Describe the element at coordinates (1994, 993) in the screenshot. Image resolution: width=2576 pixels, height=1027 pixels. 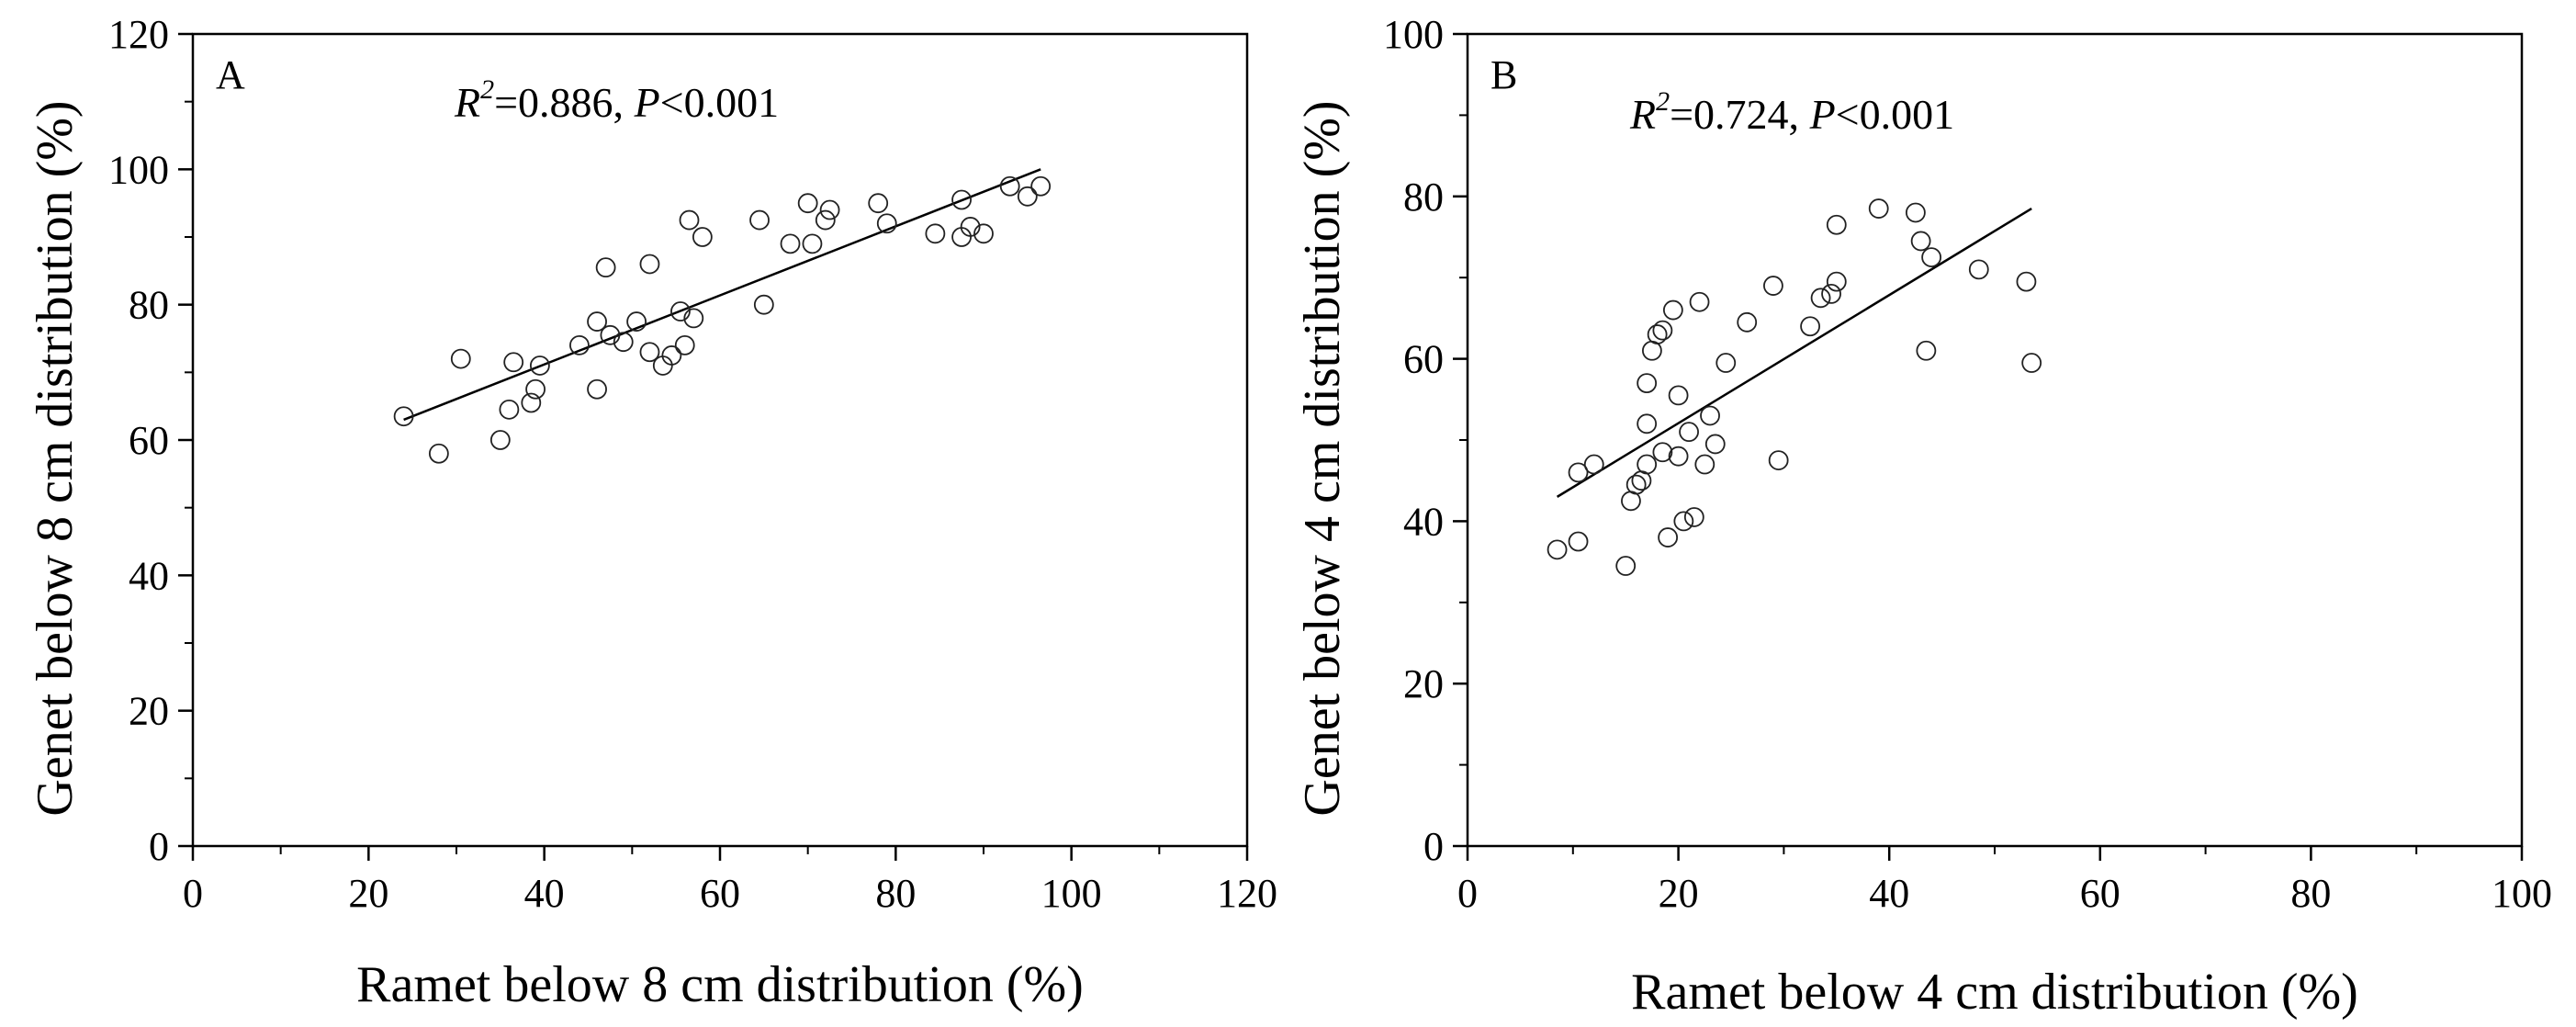
I see `panel-b-x-axis-title: Ramet below 4 cm distribution (%)` at that location.